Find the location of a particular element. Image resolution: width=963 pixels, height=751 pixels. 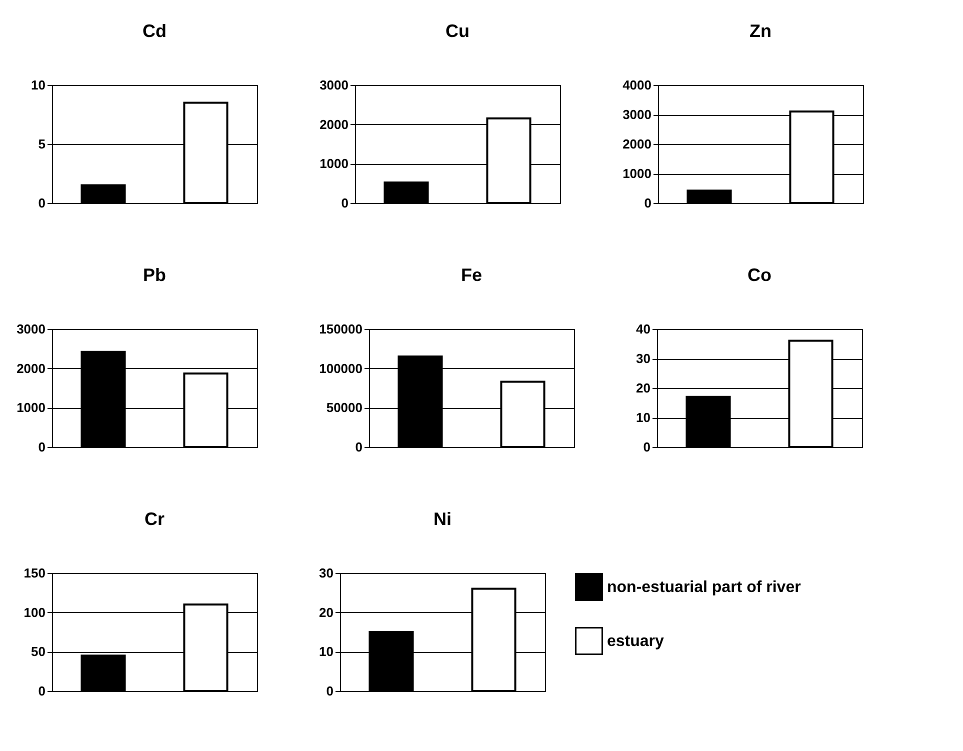

legend-label: non-estuarial part of river is located at coordinates (704, 587).